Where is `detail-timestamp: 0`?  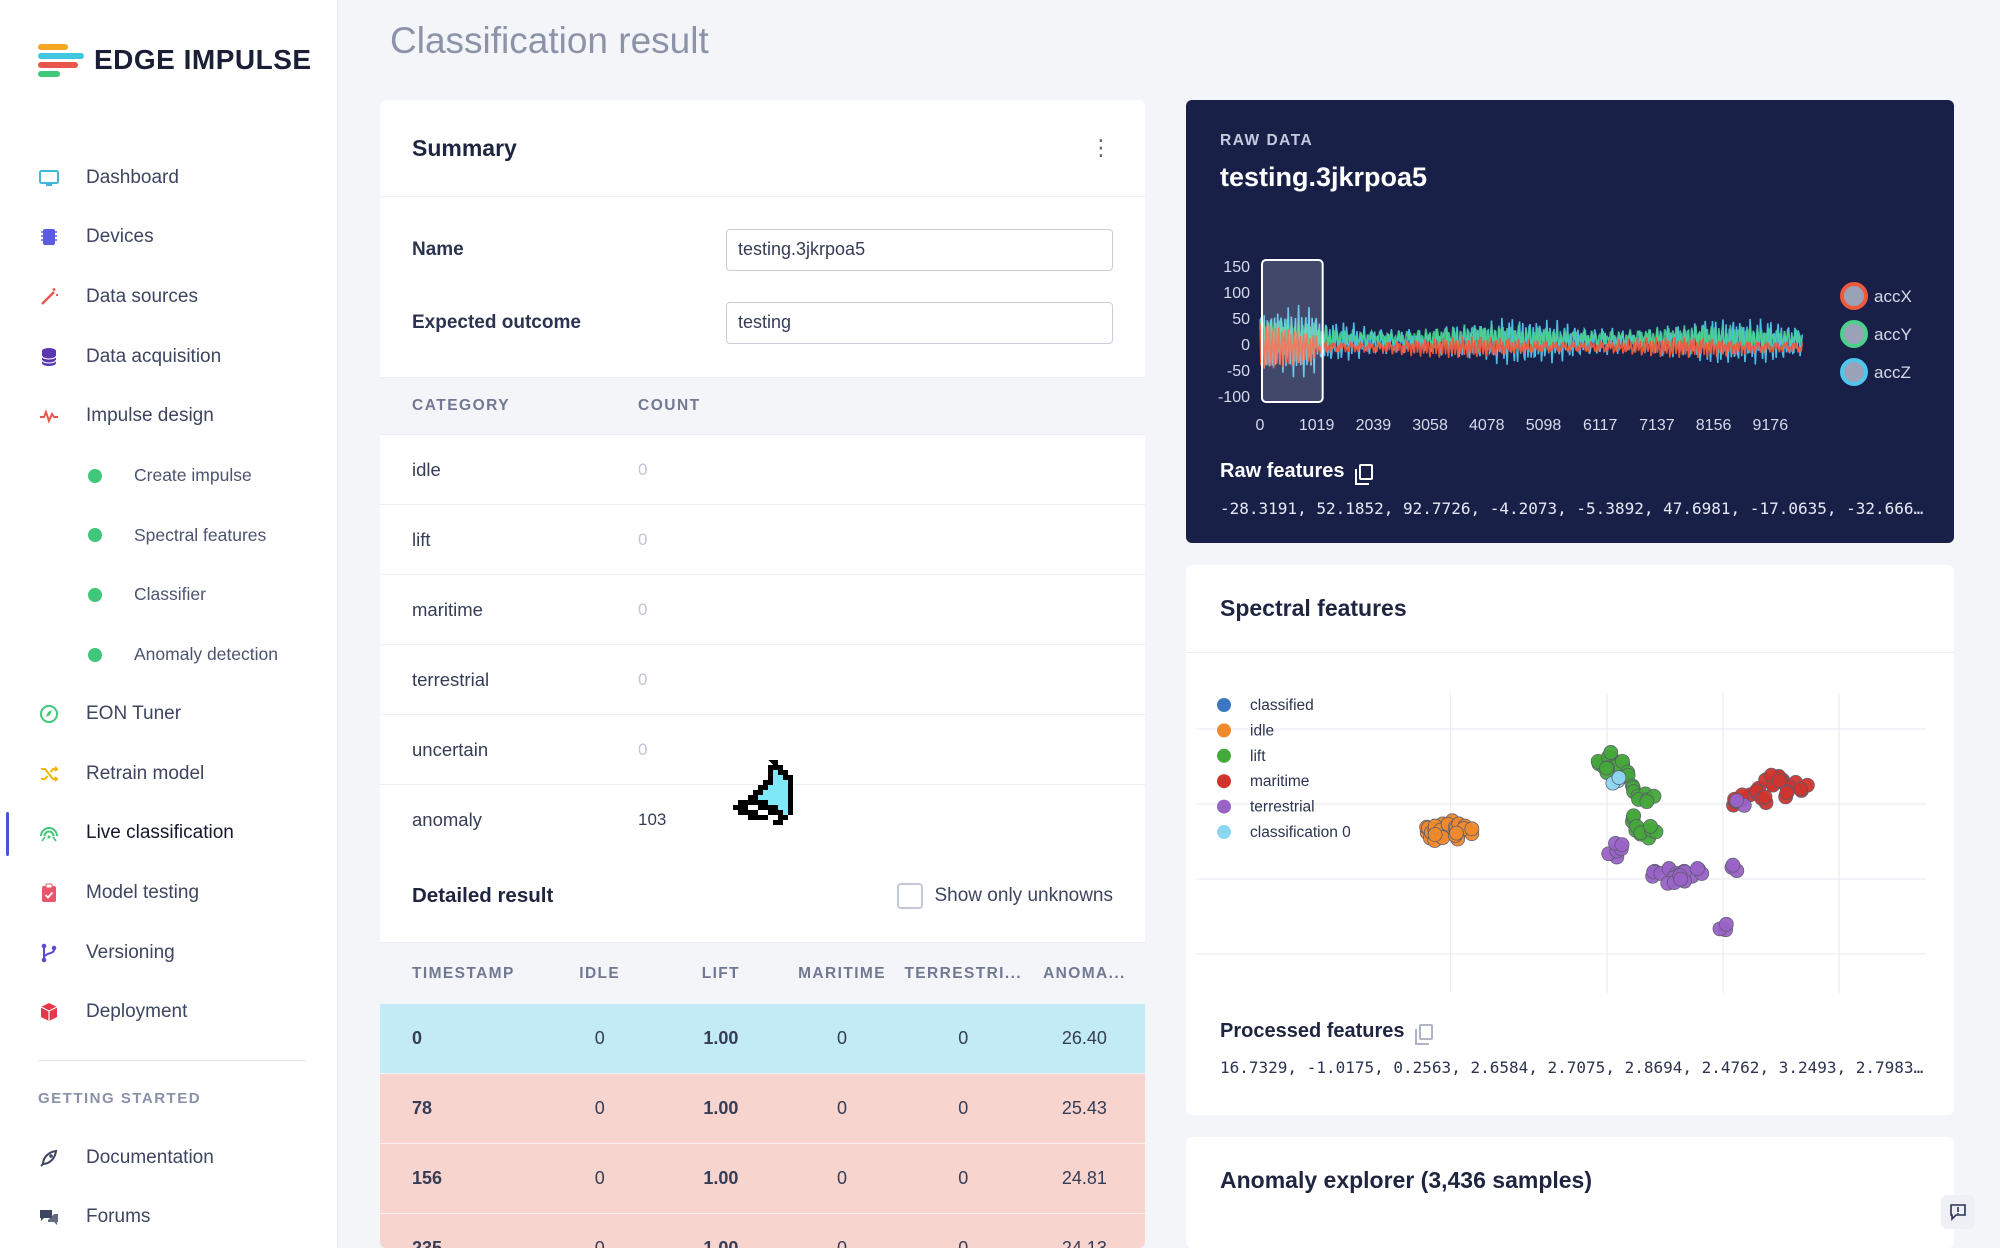
detail-timestamp: 0 is located at coordinates (417, 1038).